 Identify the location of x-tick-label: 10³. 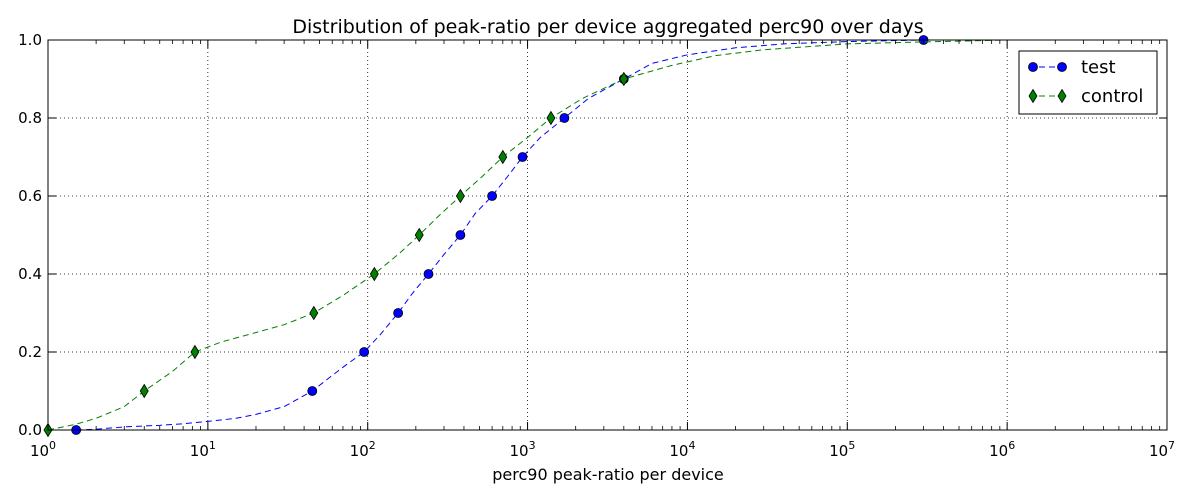
(523, 449).